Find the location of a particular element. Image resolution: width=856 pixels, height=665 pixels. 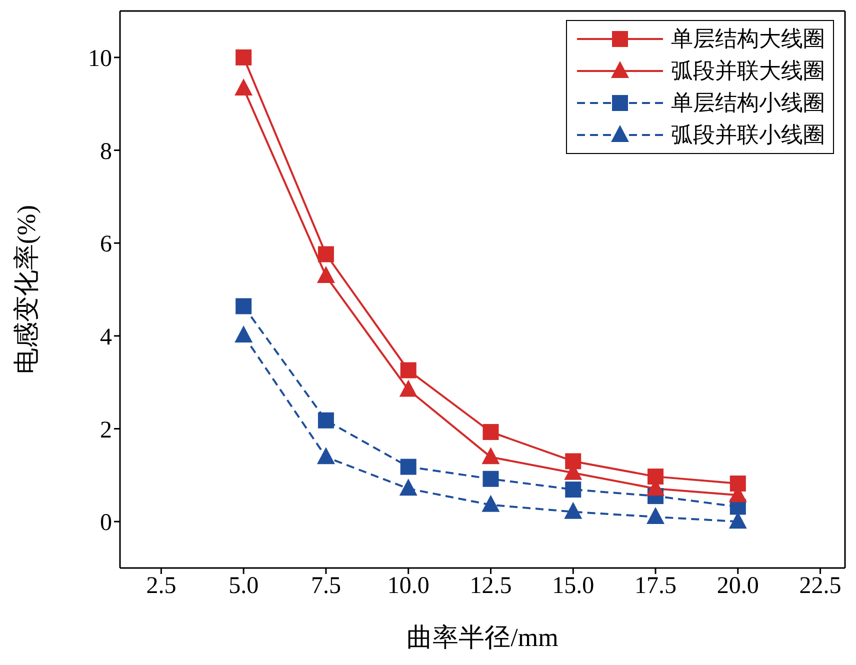

legend-label: 单层结构小线圈 is located at coordinates (748, 103).